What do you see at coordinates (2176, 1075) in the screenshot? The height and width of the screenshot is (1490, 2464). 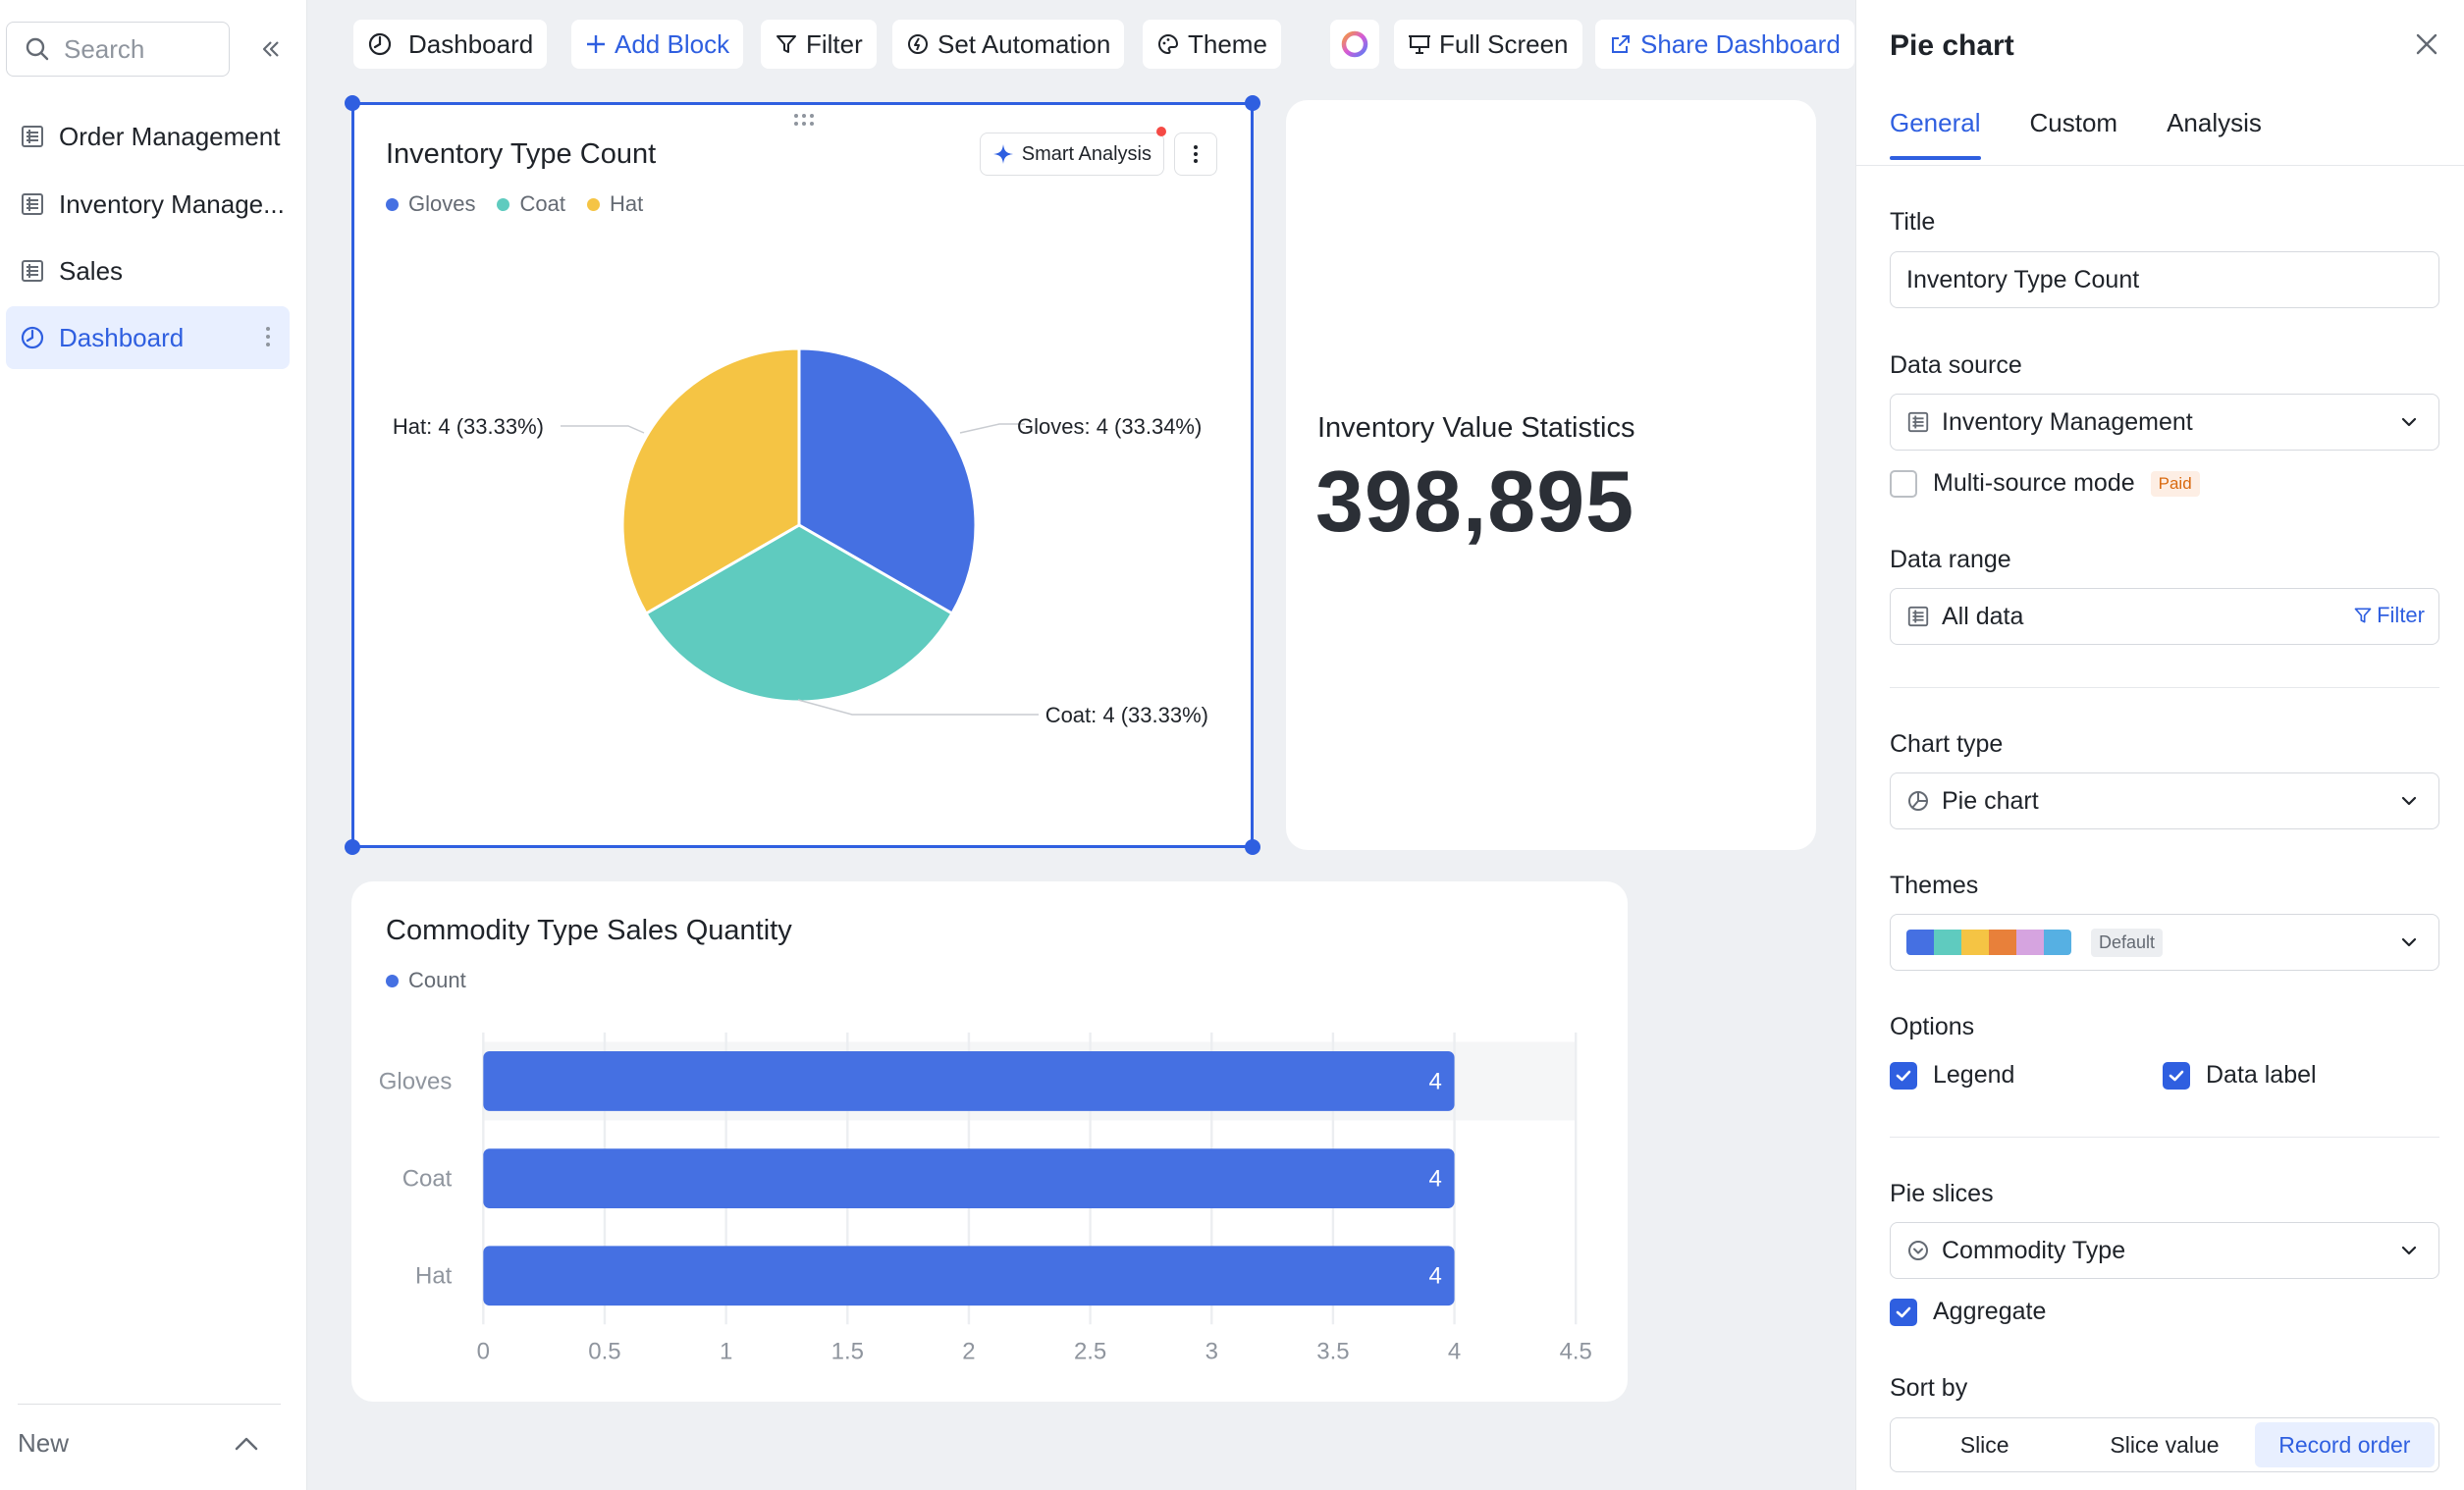 I see `data-label-checkbox` at bounding box center [2176, 1075].